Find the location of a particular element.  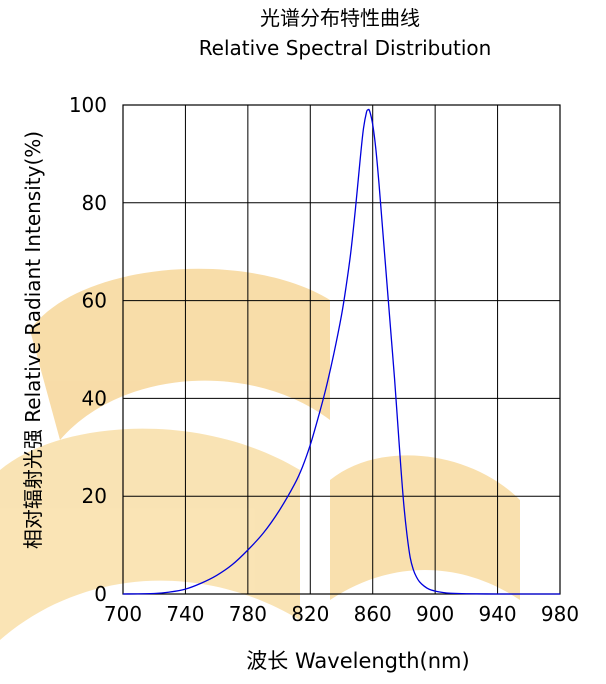

x-axis-label: 波长 Wavelength(nm) is located at coordinates (357, 661).